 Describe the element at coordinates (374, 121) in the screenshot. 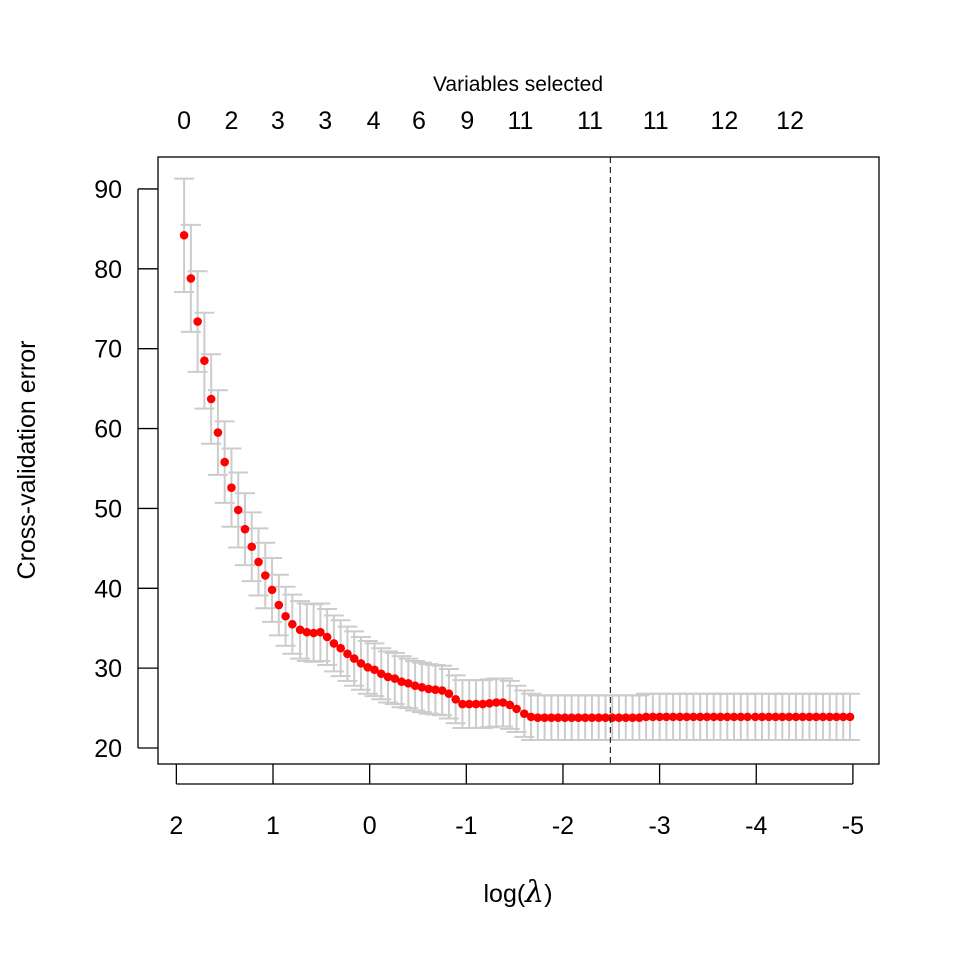

I see `top-tick-label: 4` at that location.